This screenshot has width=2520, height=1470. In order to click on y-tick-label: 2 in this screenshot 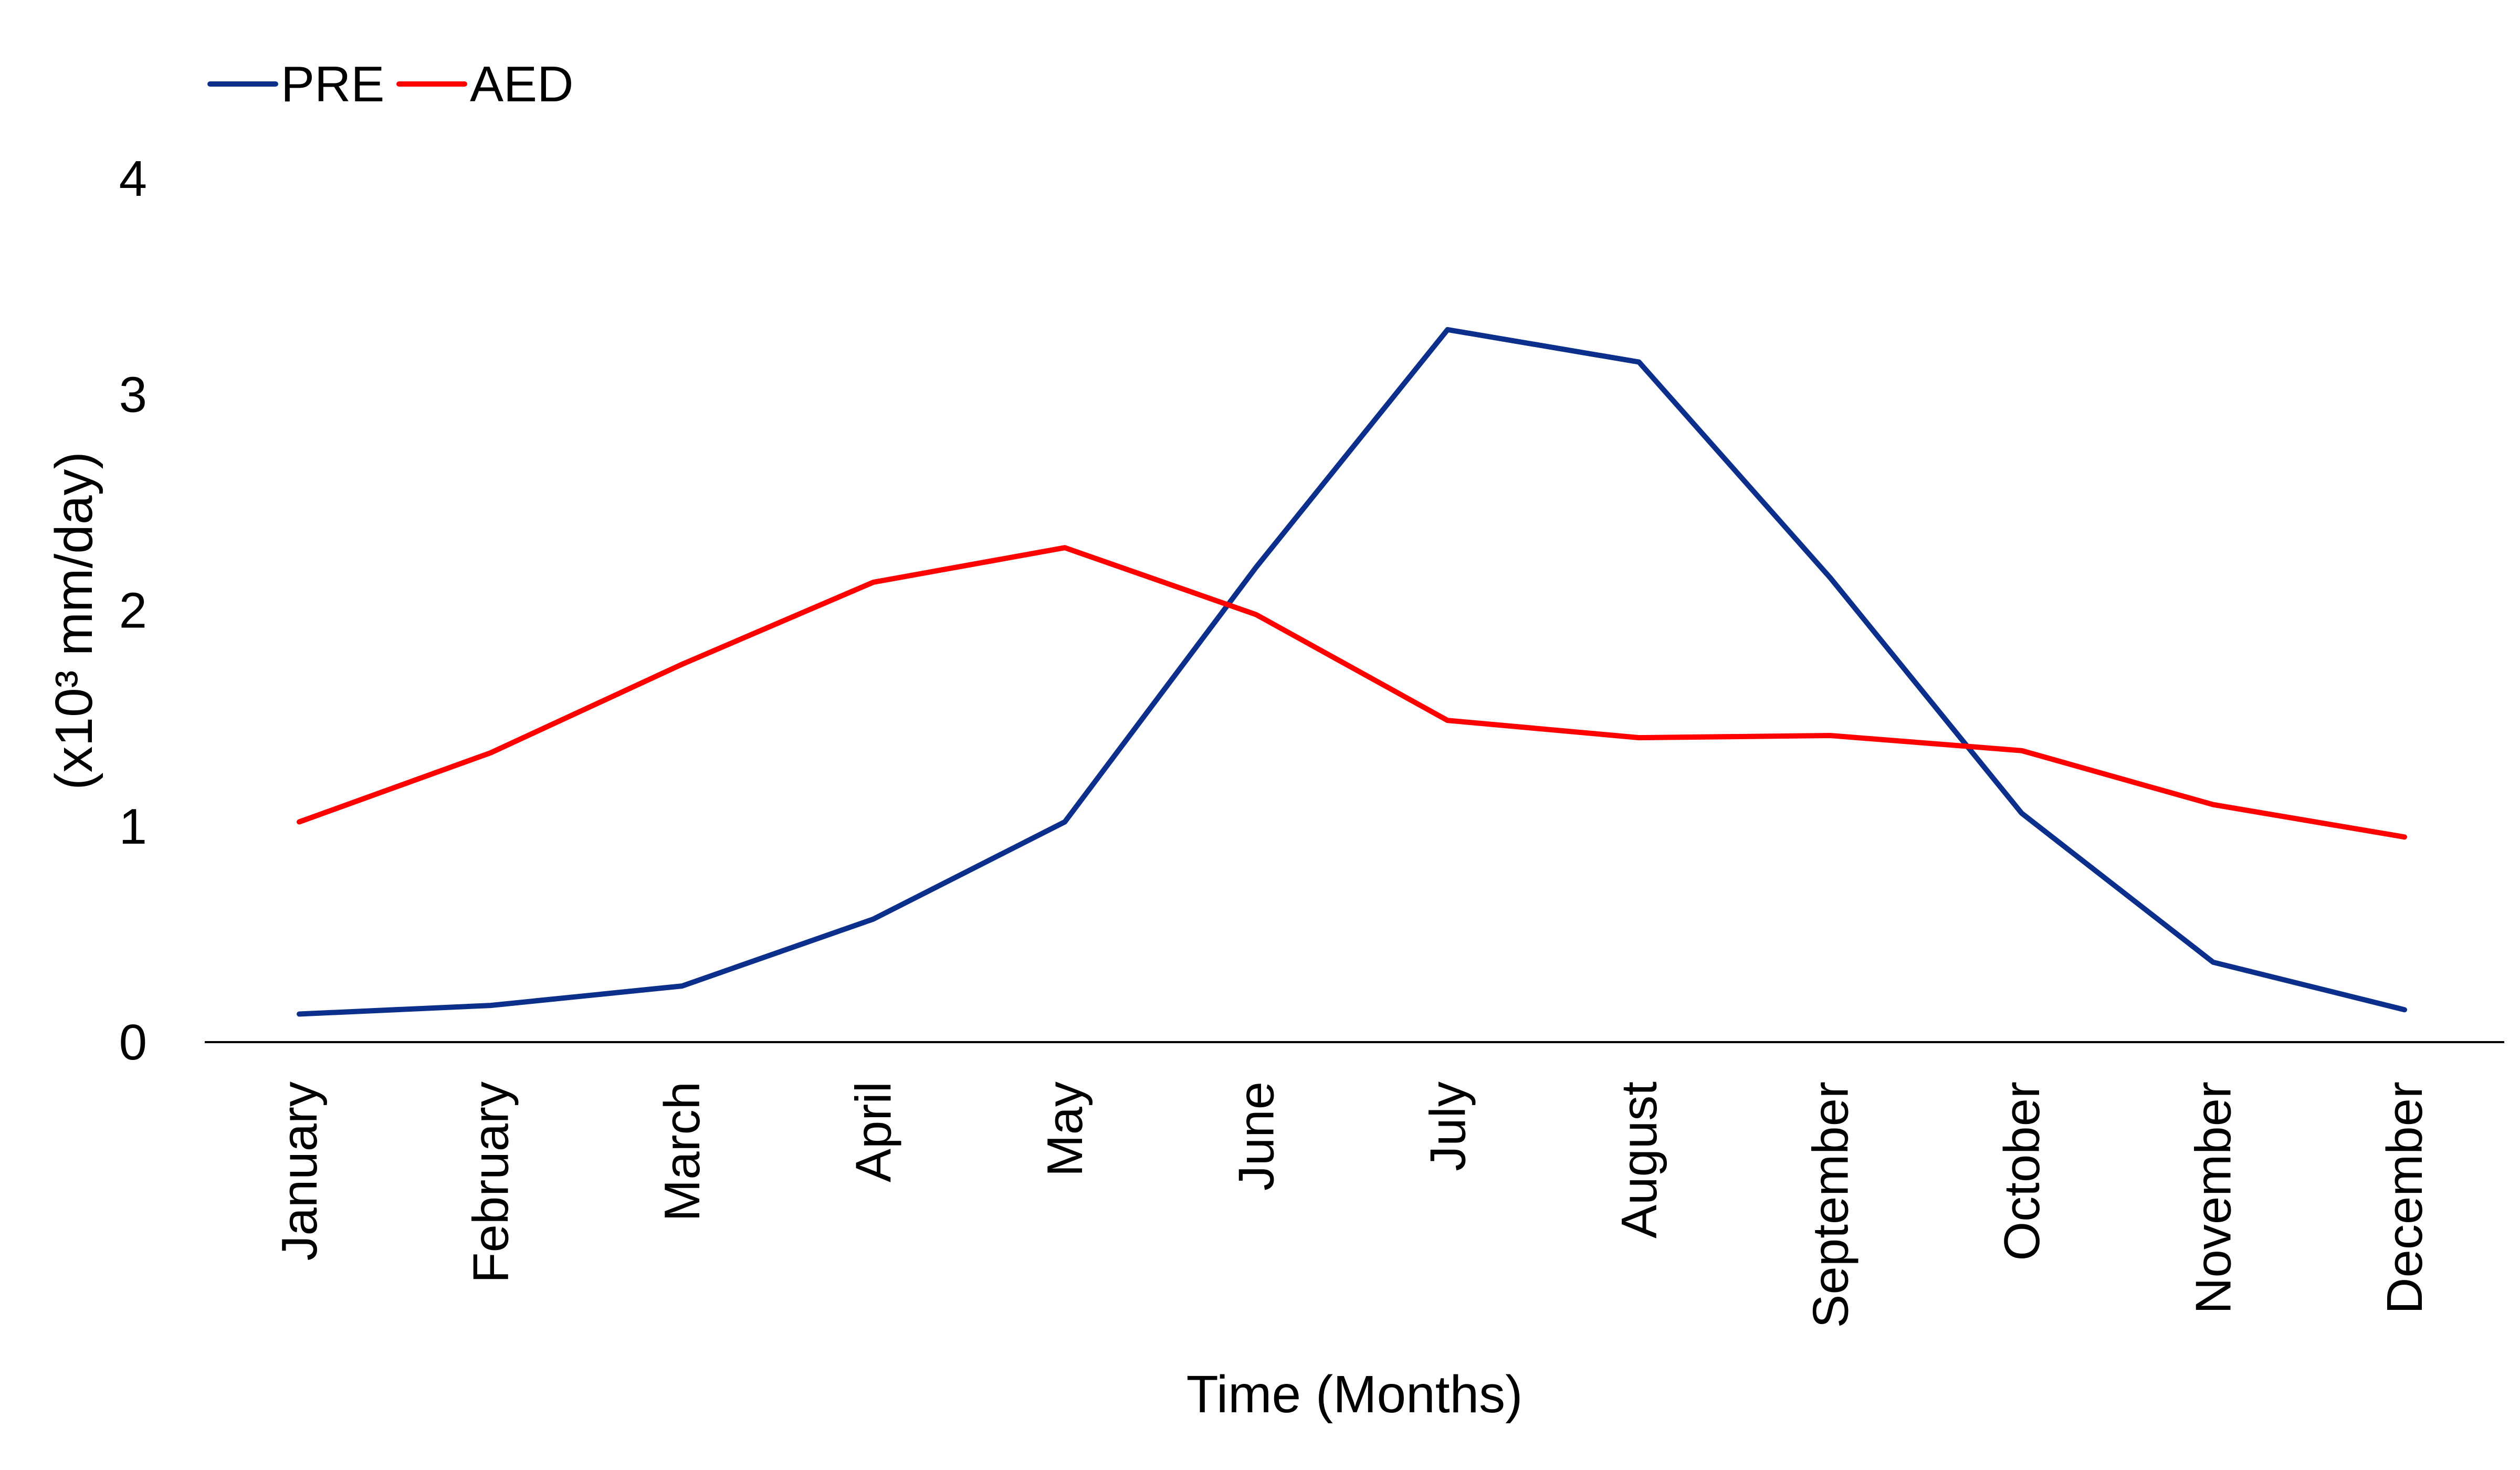, I will do `click(133, 611)`.